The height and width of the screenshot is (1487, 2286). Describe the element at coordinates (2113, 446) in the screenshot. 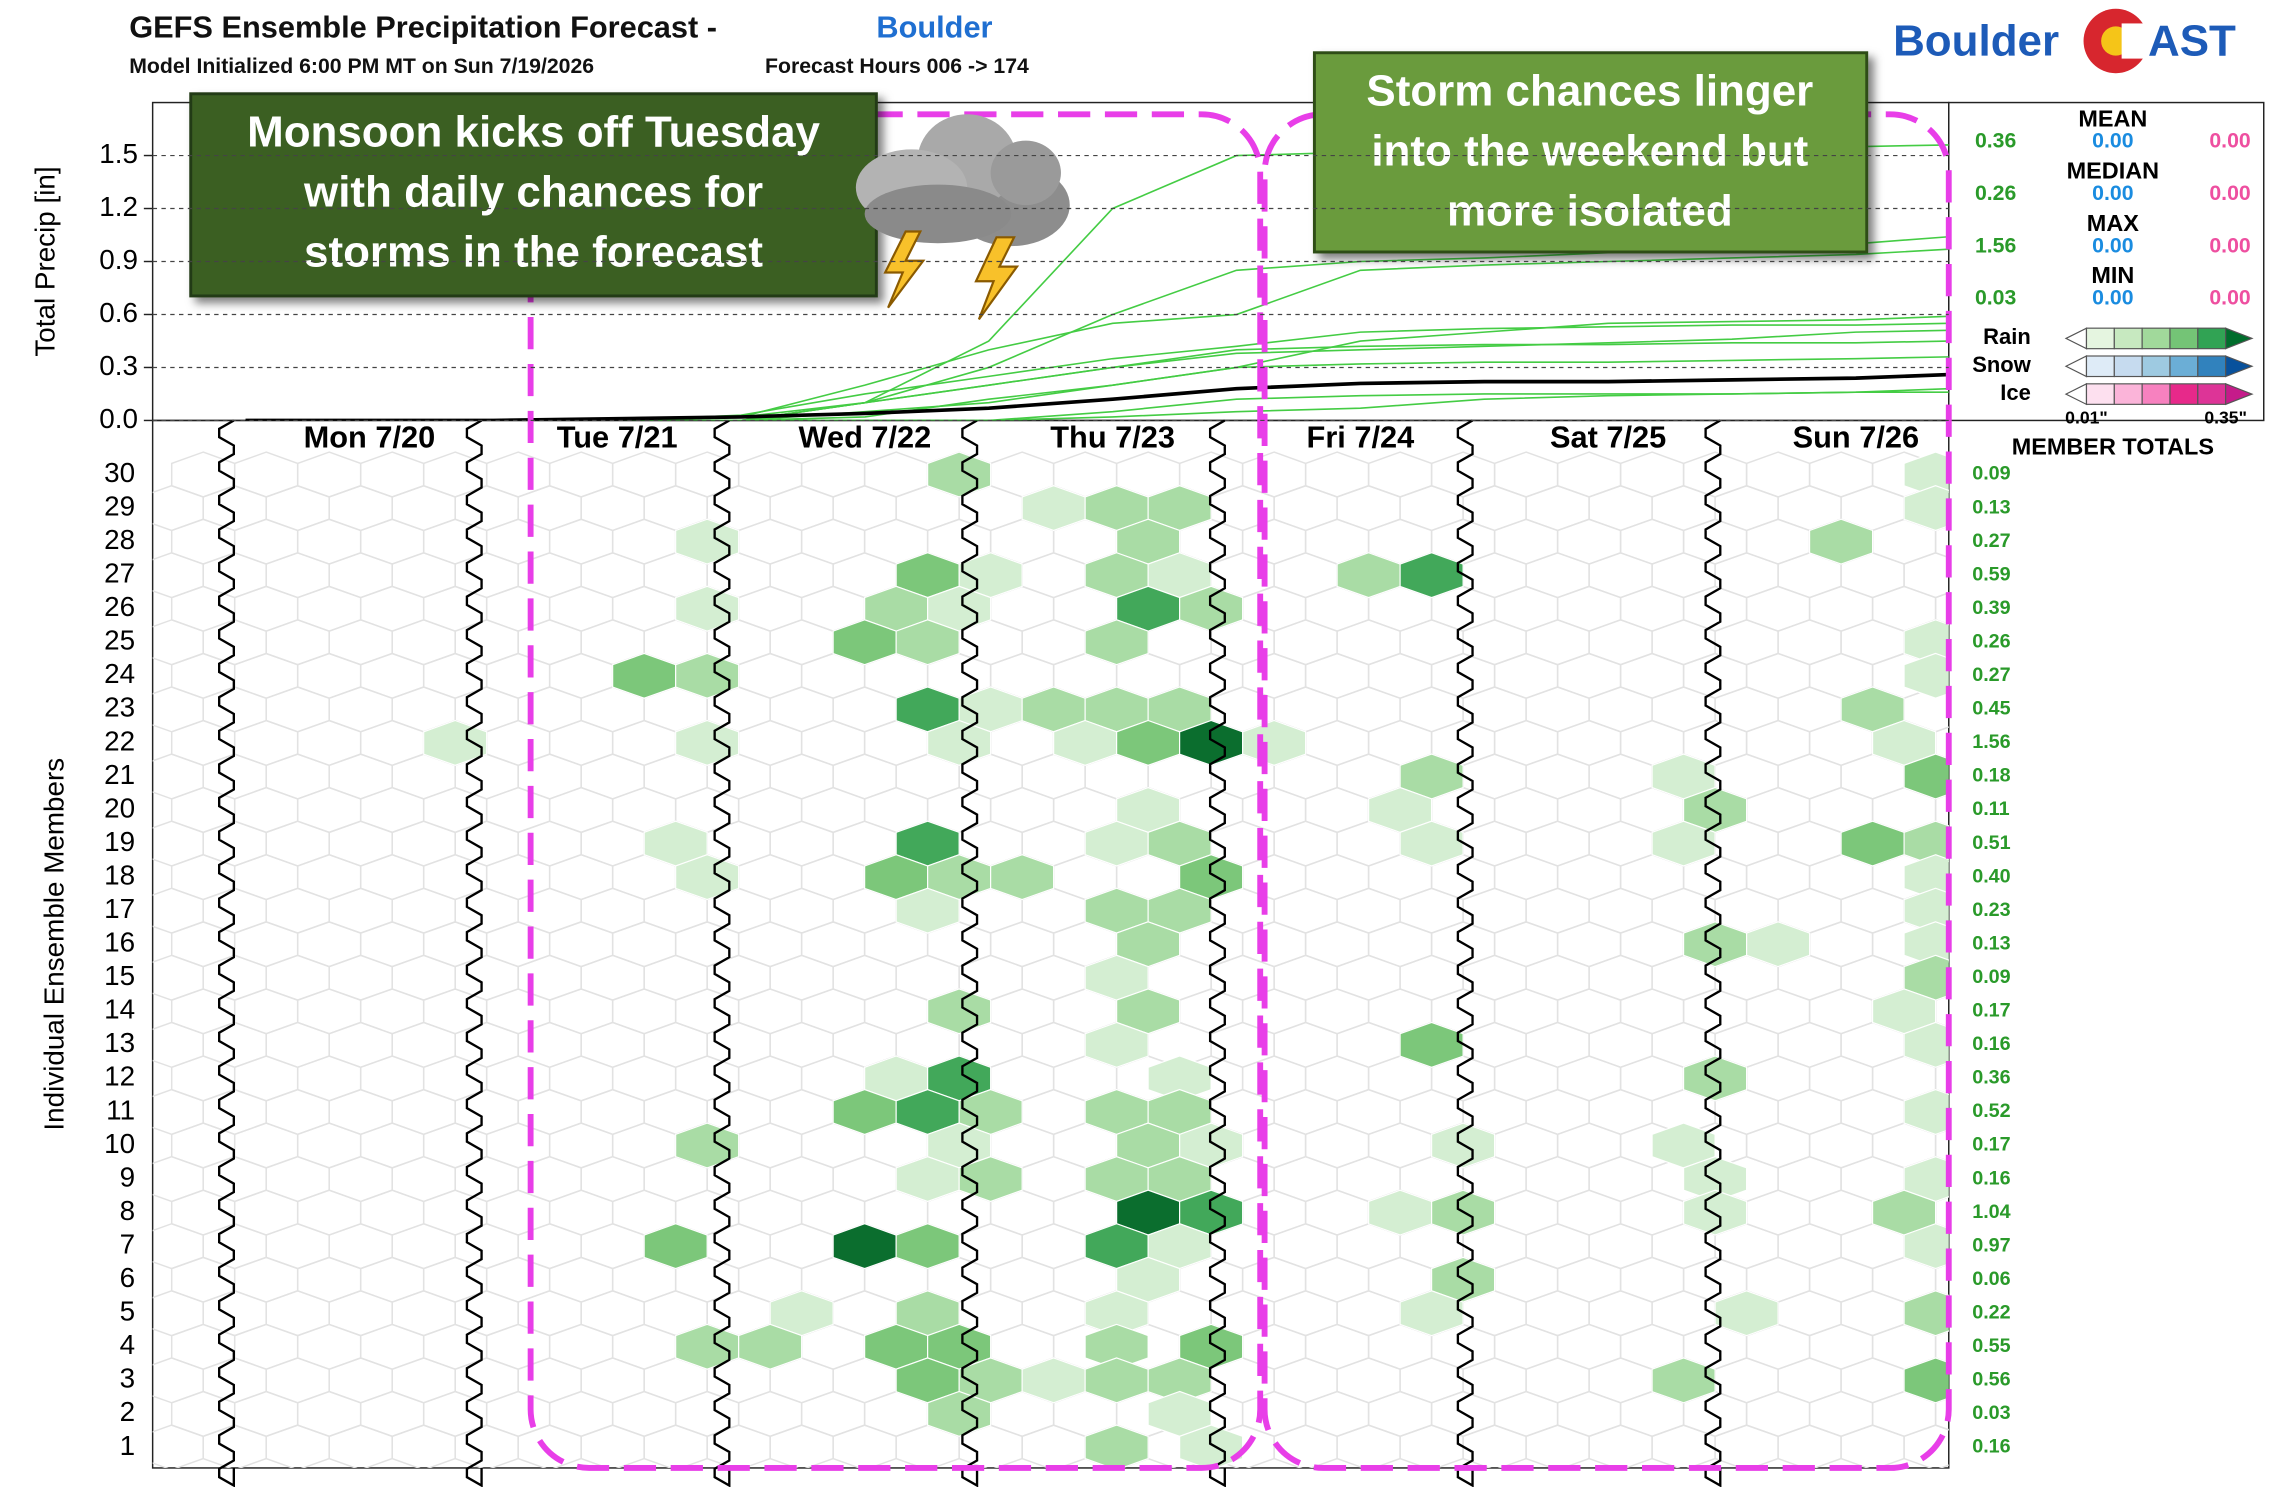

I see `totals-title: MEMBER TOTALS` at that location.